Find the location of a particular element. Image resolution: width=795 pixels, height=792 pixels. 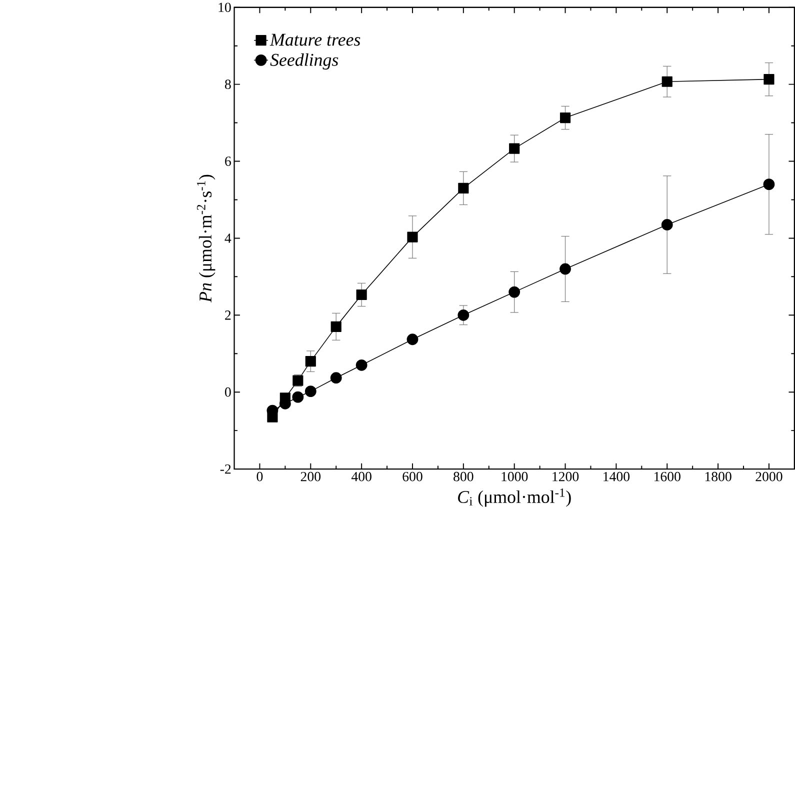

y-tick-label: 2 is located at coordinates (228, 315).